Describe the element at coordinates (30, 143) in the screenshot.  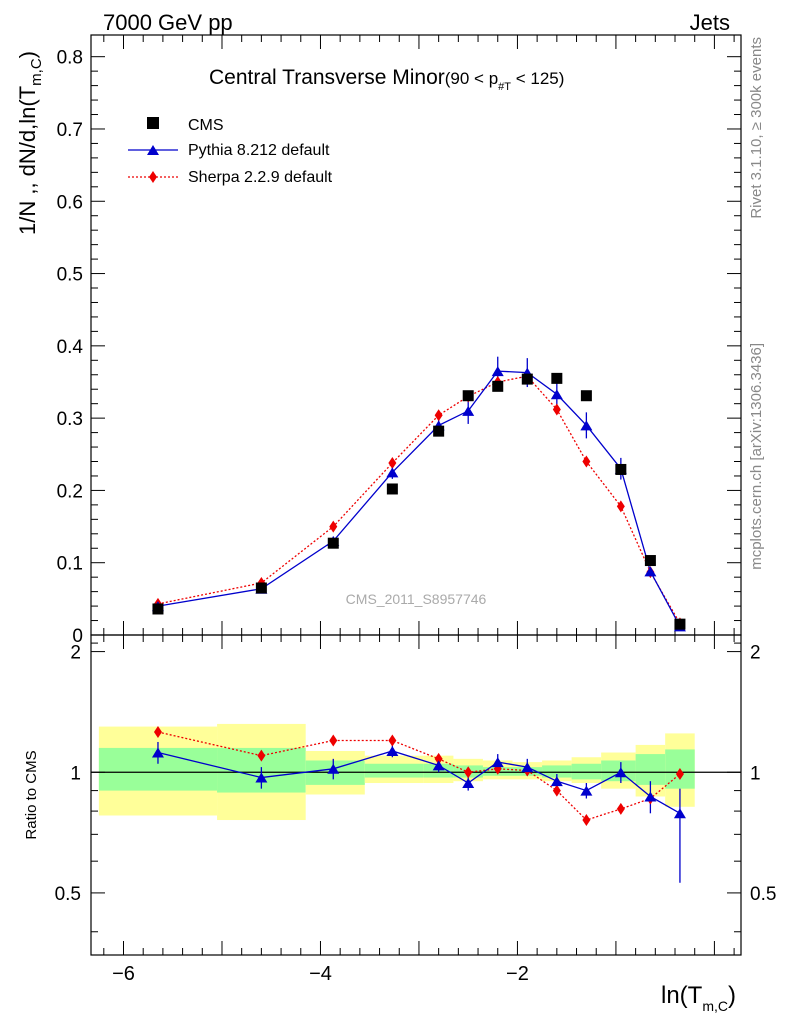
I see `main-ylabel: 1/N ,, dN/d,ln(Tm,C)` at that location.